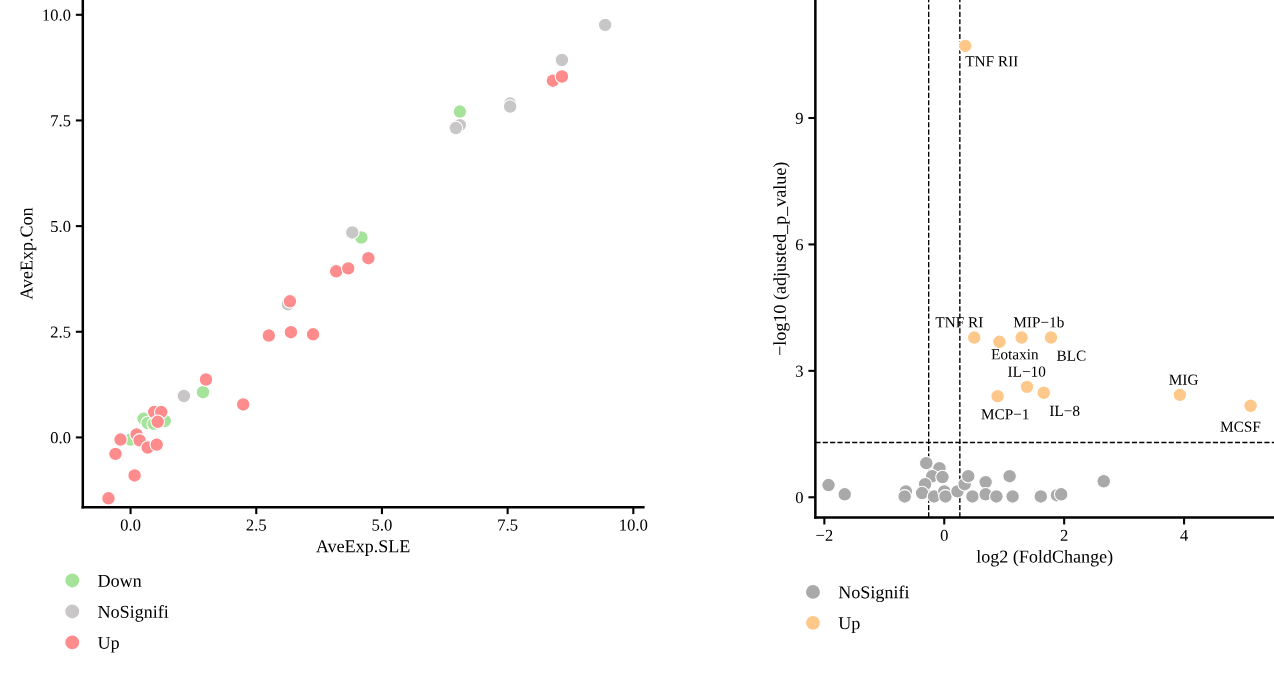 The width and height of the screenshot is (1274, 690). What do you see at coordinates (1064, 411) in the screenshot?
I see `annotation: IL−8` at bounding box center [1064, 411].